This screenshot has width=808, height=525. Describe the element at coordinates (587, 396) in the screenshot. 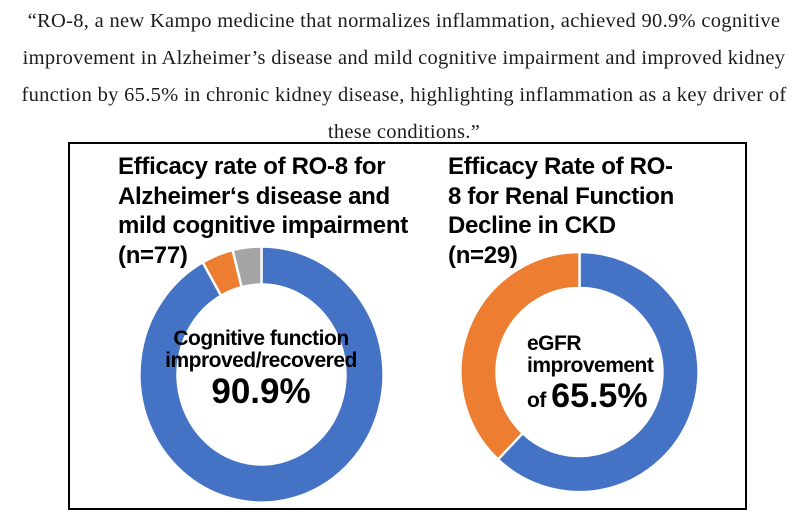

I see `donut-center-value: of 65.5%` at that location.